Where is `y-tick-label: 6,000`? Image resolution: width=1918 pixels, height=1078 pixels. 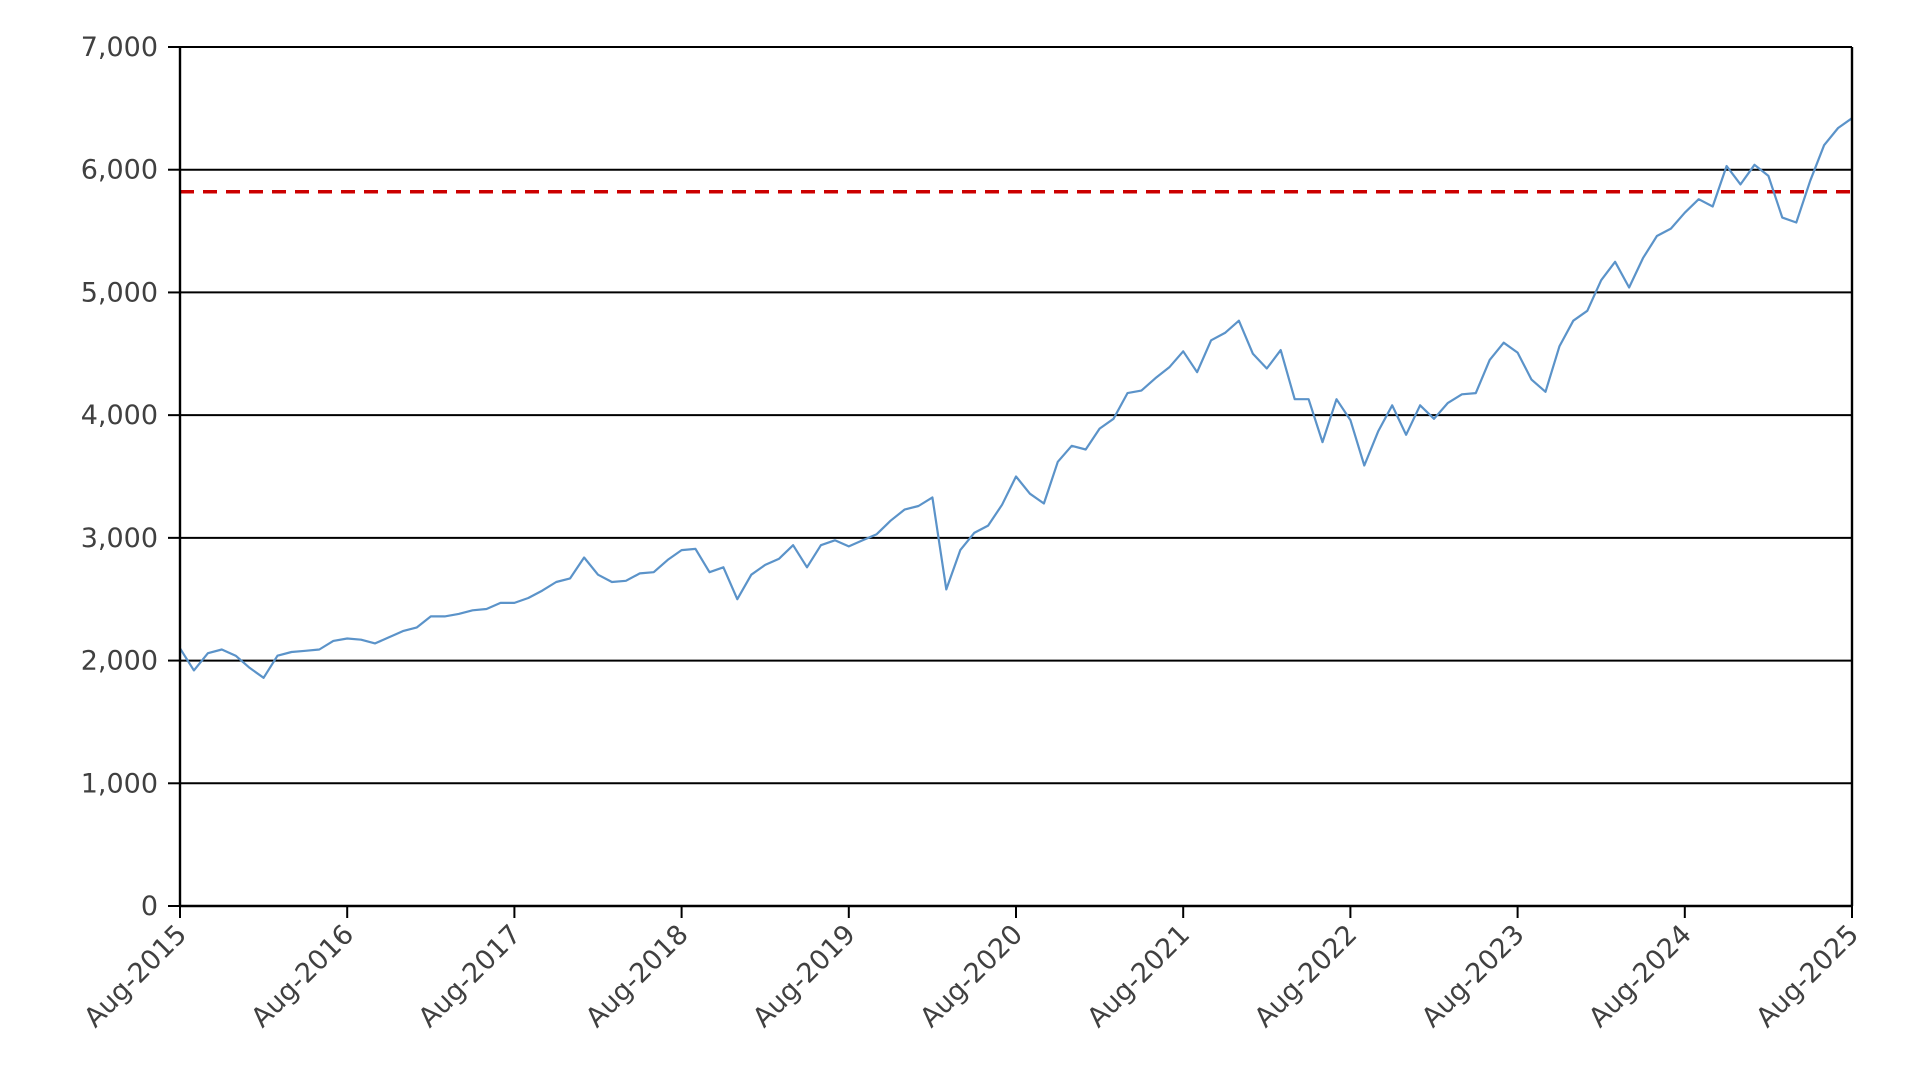 y-tick-label: 6,000 is located at coordinates (119, 170).